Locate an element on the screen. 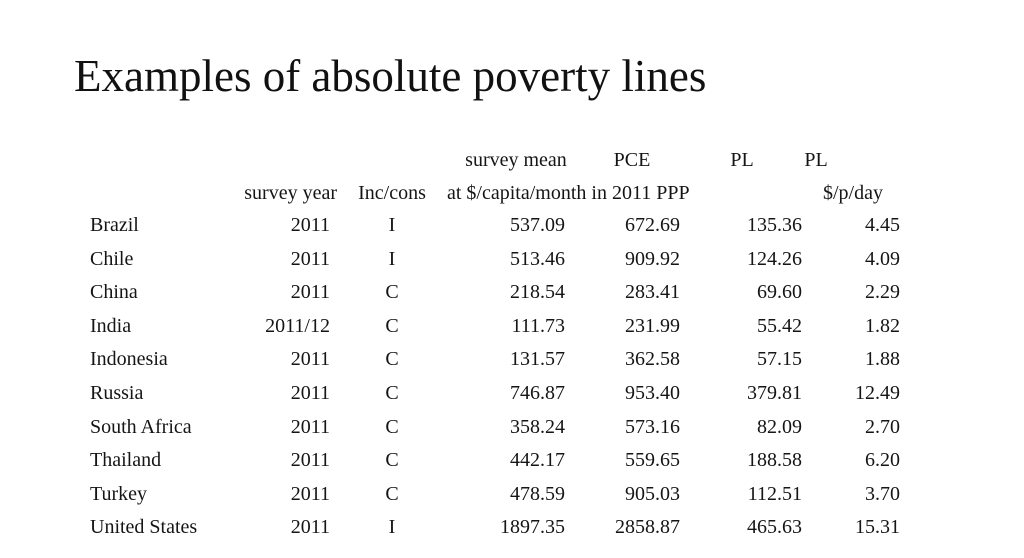 The image size is (1024, 558). cell-pce: 231.99 is located at coordinates (652, 325).